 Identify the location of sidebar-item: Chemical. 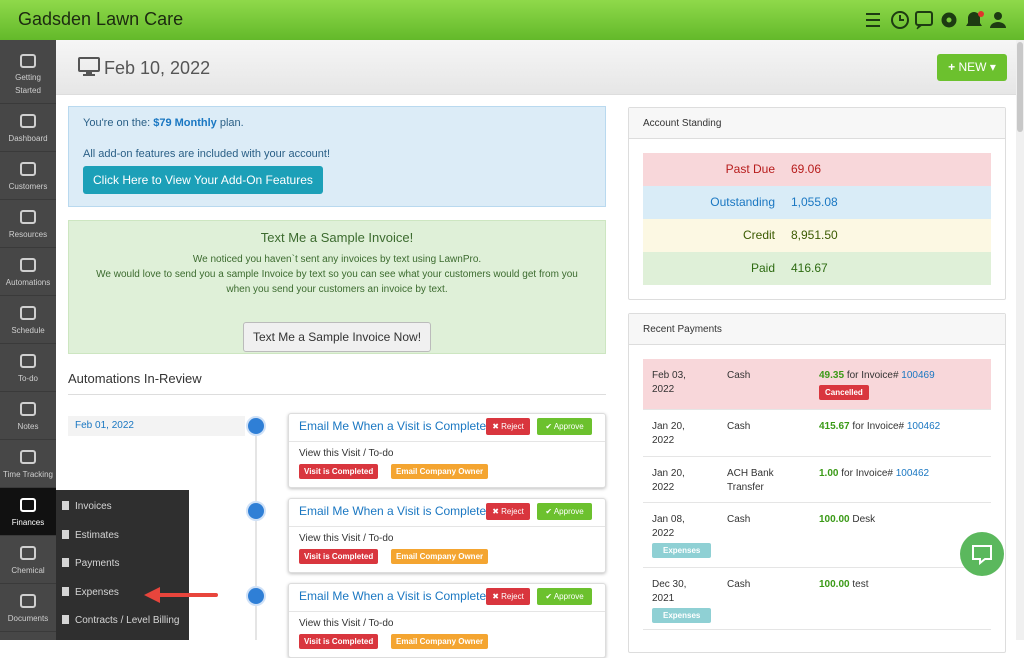
(28, 560).